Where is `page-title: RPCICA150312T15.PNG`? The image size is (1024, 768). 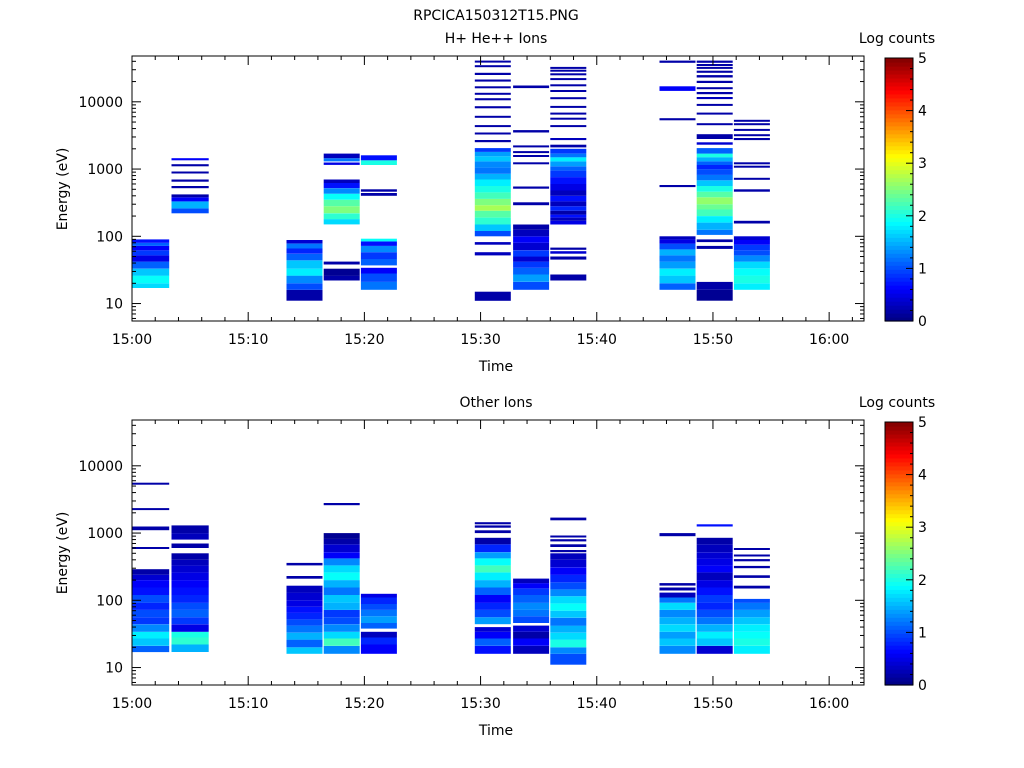
page-title: RPCICA150312T15.PNG is located at coordinates (495, 16).